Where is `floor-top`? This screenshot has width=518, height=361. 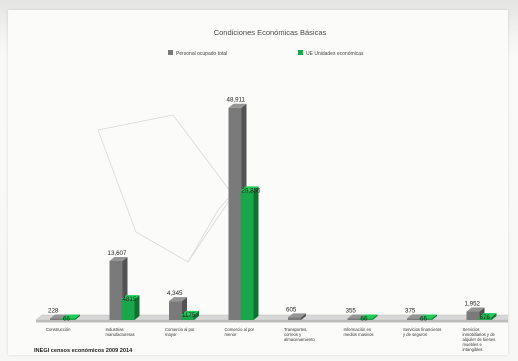 floor-top is located at coordinates (271, 317).